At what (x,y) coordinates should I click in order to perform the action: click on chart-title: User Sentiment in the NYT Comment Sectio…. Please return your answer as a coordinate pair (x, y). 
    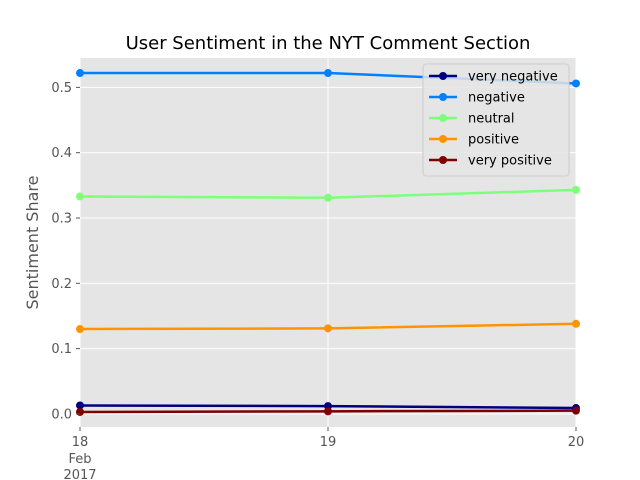
    Looking at the image, I should click on (328, 43).